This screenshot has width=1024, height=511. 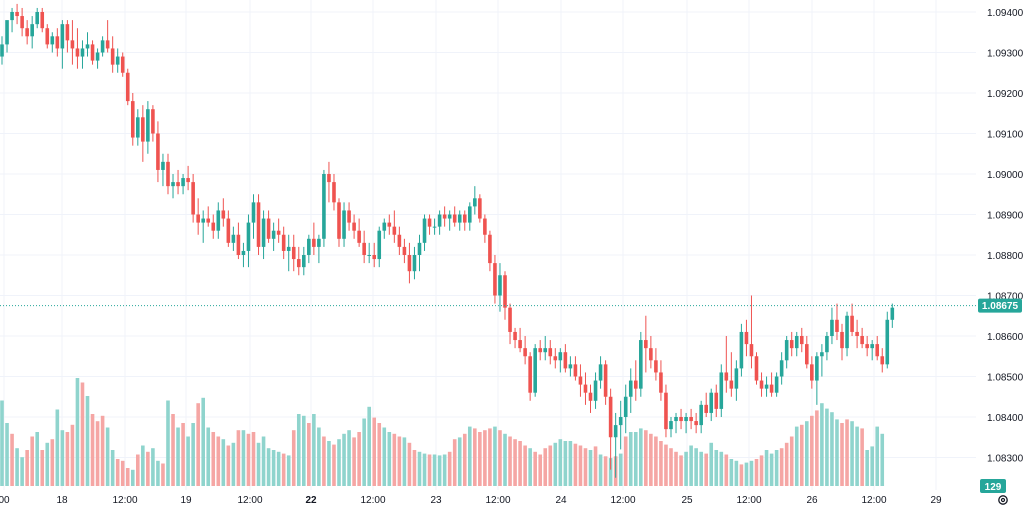 I want to click on price-tick: 1.09400, so click(x=1005, y=13).